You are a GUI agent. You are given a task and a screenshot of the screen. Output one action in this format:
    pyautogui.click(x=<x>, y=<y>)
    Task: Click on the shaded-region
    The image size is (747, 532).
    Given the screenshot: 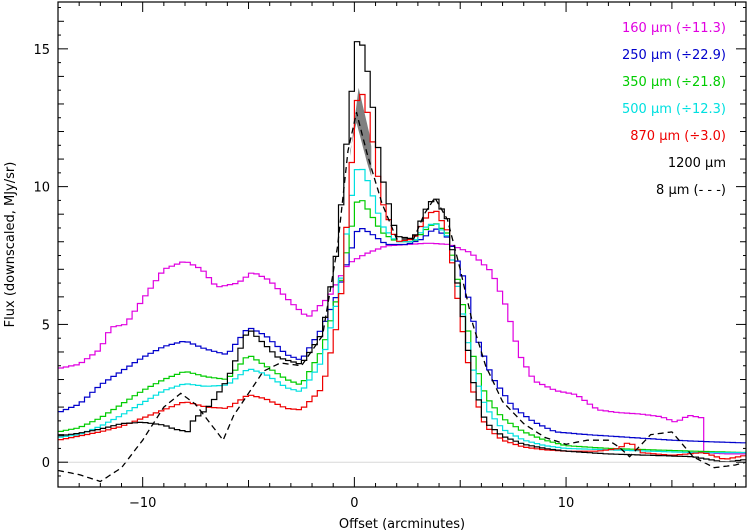 What is the action you would take?
    pyautogui.click(x=361, y=132)
    